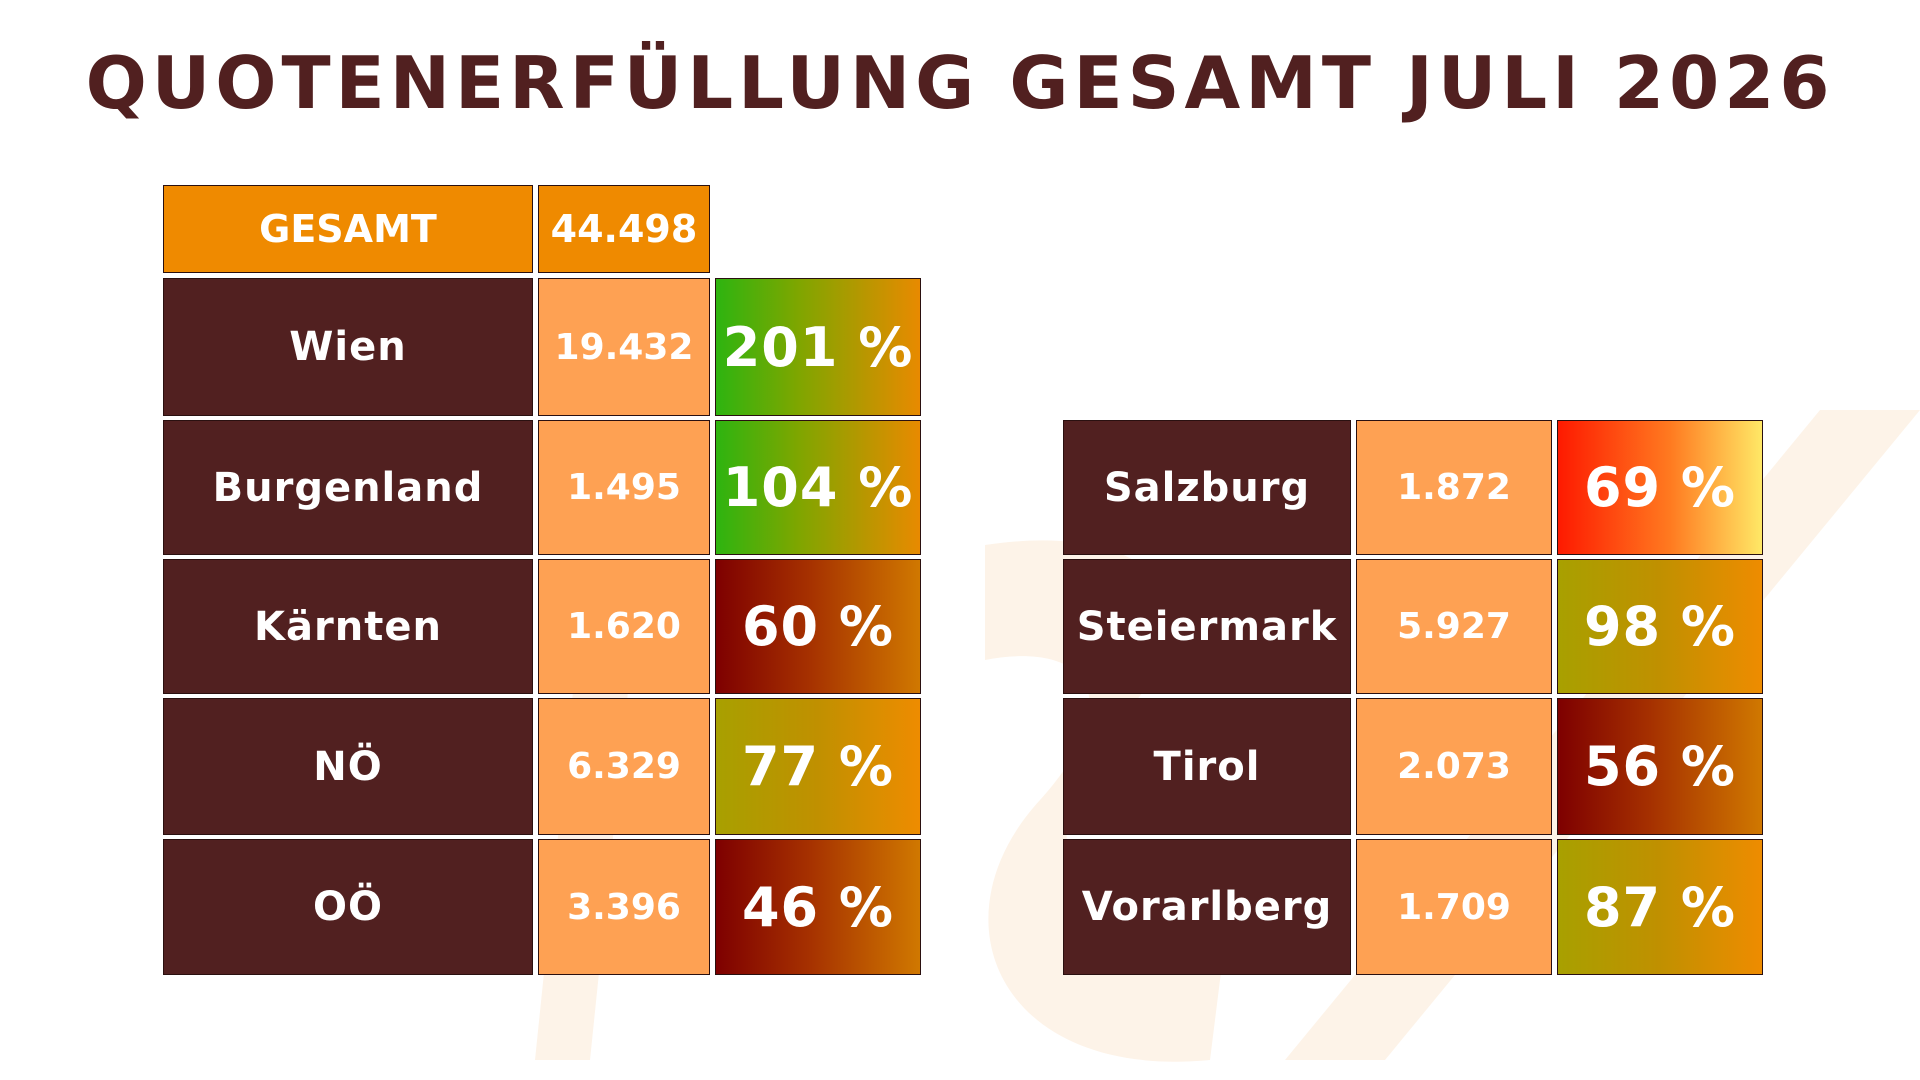 Image resolution: width=1920 pixels, height=1080 pixels. I want to click on quota-count-ooe: 3.396, so click(624, 907).